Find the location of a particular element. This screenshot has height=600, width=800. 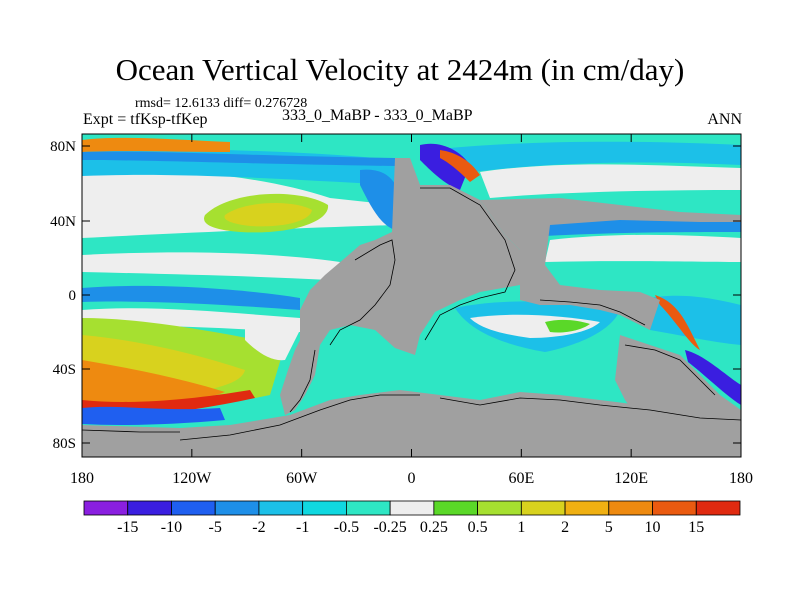

colorbar-label: -10 is located at coordinates (171, 527).